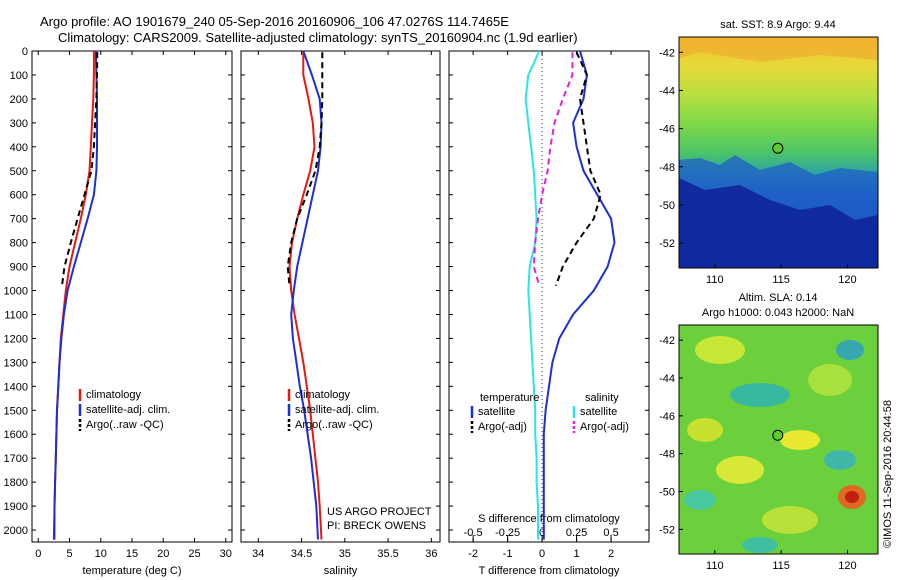 This screenshot has height=580, width=900. I want to click on y-tick-label: 1900, so click(16, 507).